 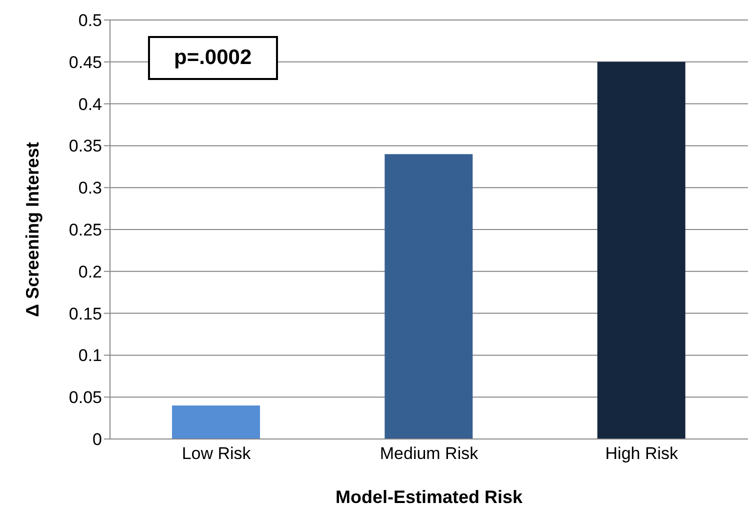 What do you see at coordinates (429, 454) in the screenshot?
I see `x-tick-label: Medium Risk` at bounding box center [429, 454].